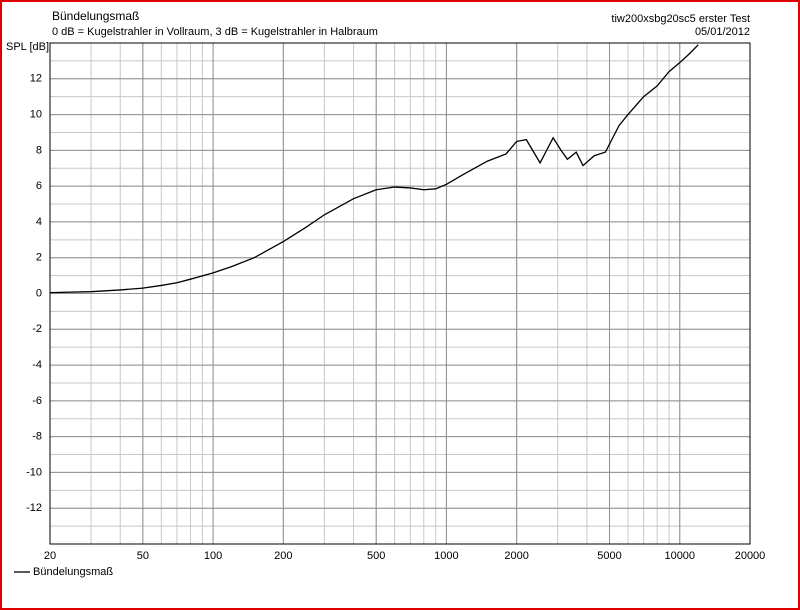 Image resolution: width=800 pixels, height=610 pixels. I want to click on x-tick-label: 500, so click(376, 556).